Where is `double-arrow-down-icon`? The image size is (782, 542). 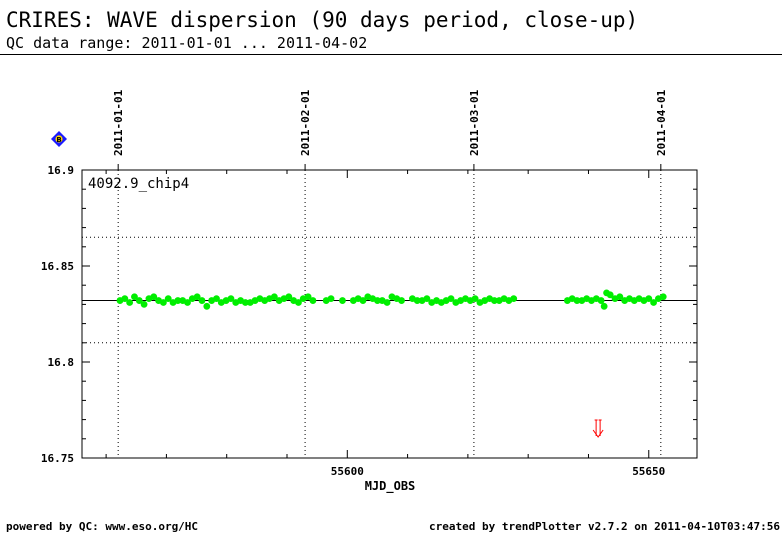
double-arrow-down-icon is located at coordinates (598, 428).